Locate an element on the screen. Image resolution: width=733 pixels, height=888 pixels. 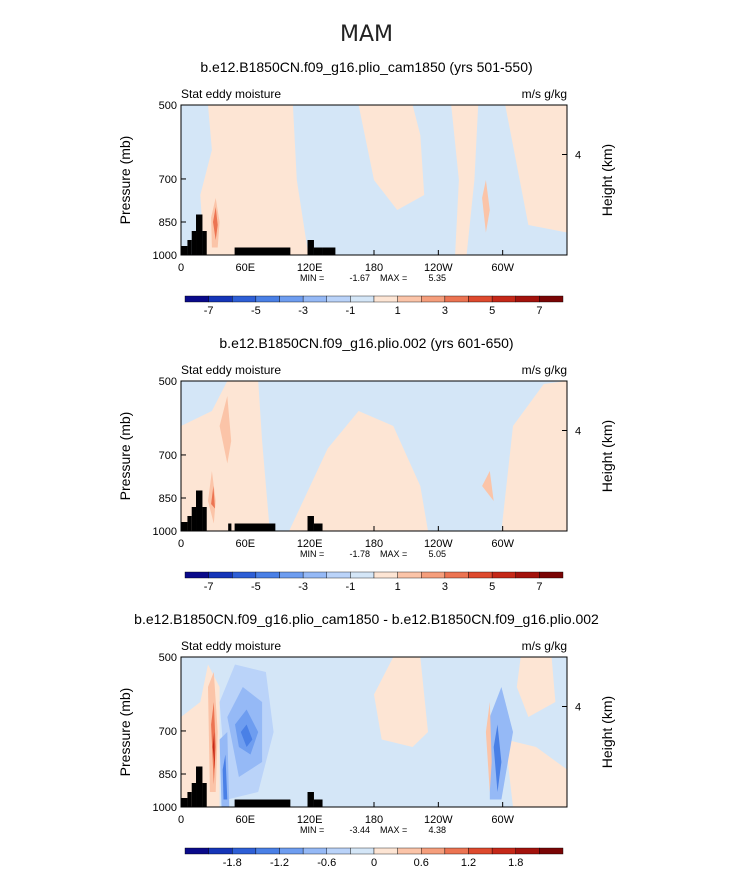
panel-3-colorbar-label-1: -1.2 is located at coordinates (279, 863).